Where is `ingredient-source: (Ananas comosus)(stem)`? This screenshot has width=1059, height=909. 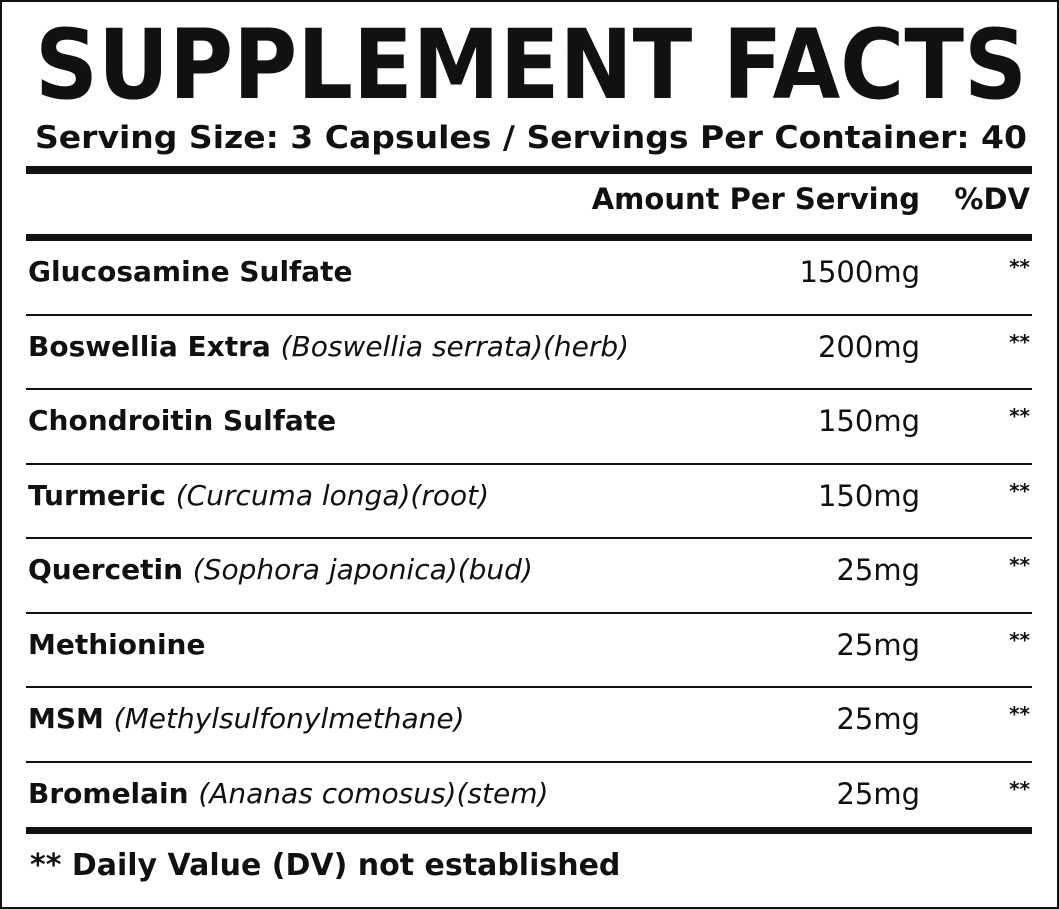 ingredient-source: (Ananas comosus)(stem) is located at coordinates (373, 793).